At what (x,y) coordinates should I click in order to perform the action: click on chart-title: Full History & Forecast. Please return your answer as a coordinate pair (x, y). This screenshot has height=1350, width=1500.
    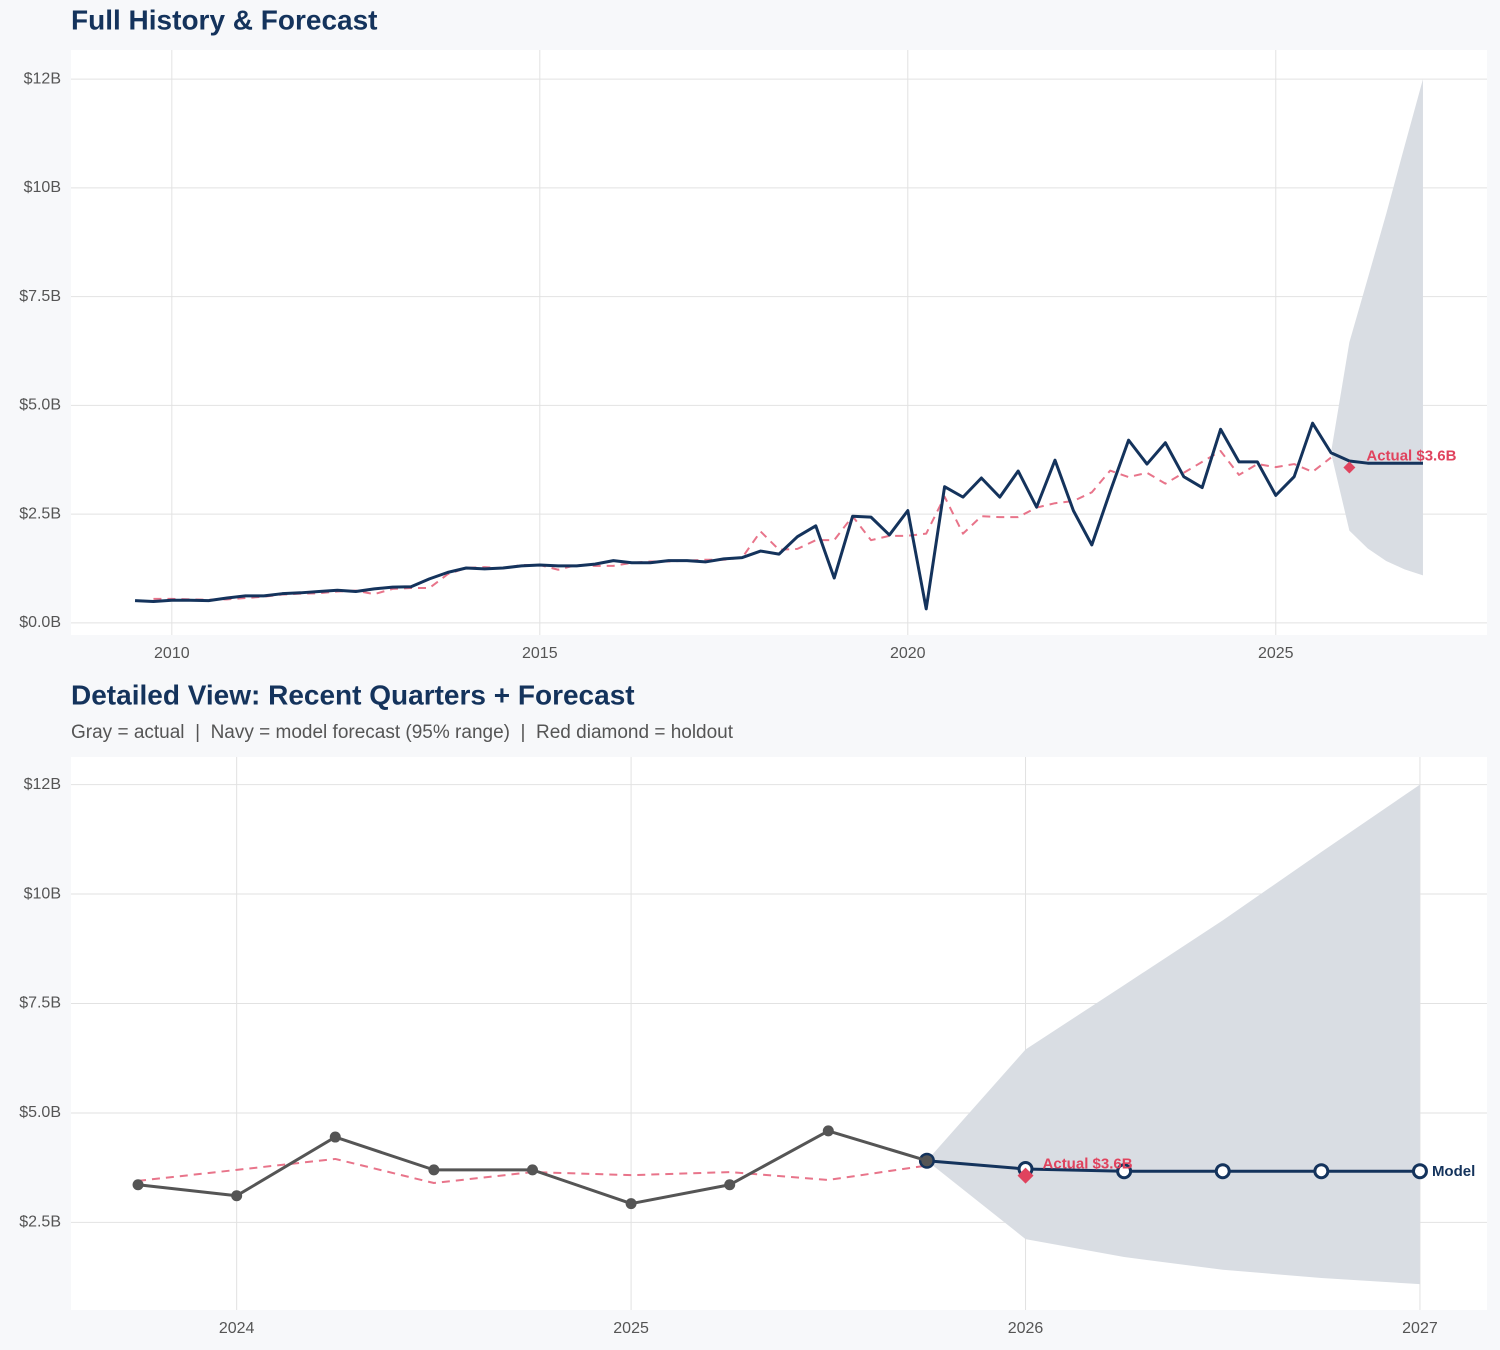
    Looking at the image, I should click on (224, 19).